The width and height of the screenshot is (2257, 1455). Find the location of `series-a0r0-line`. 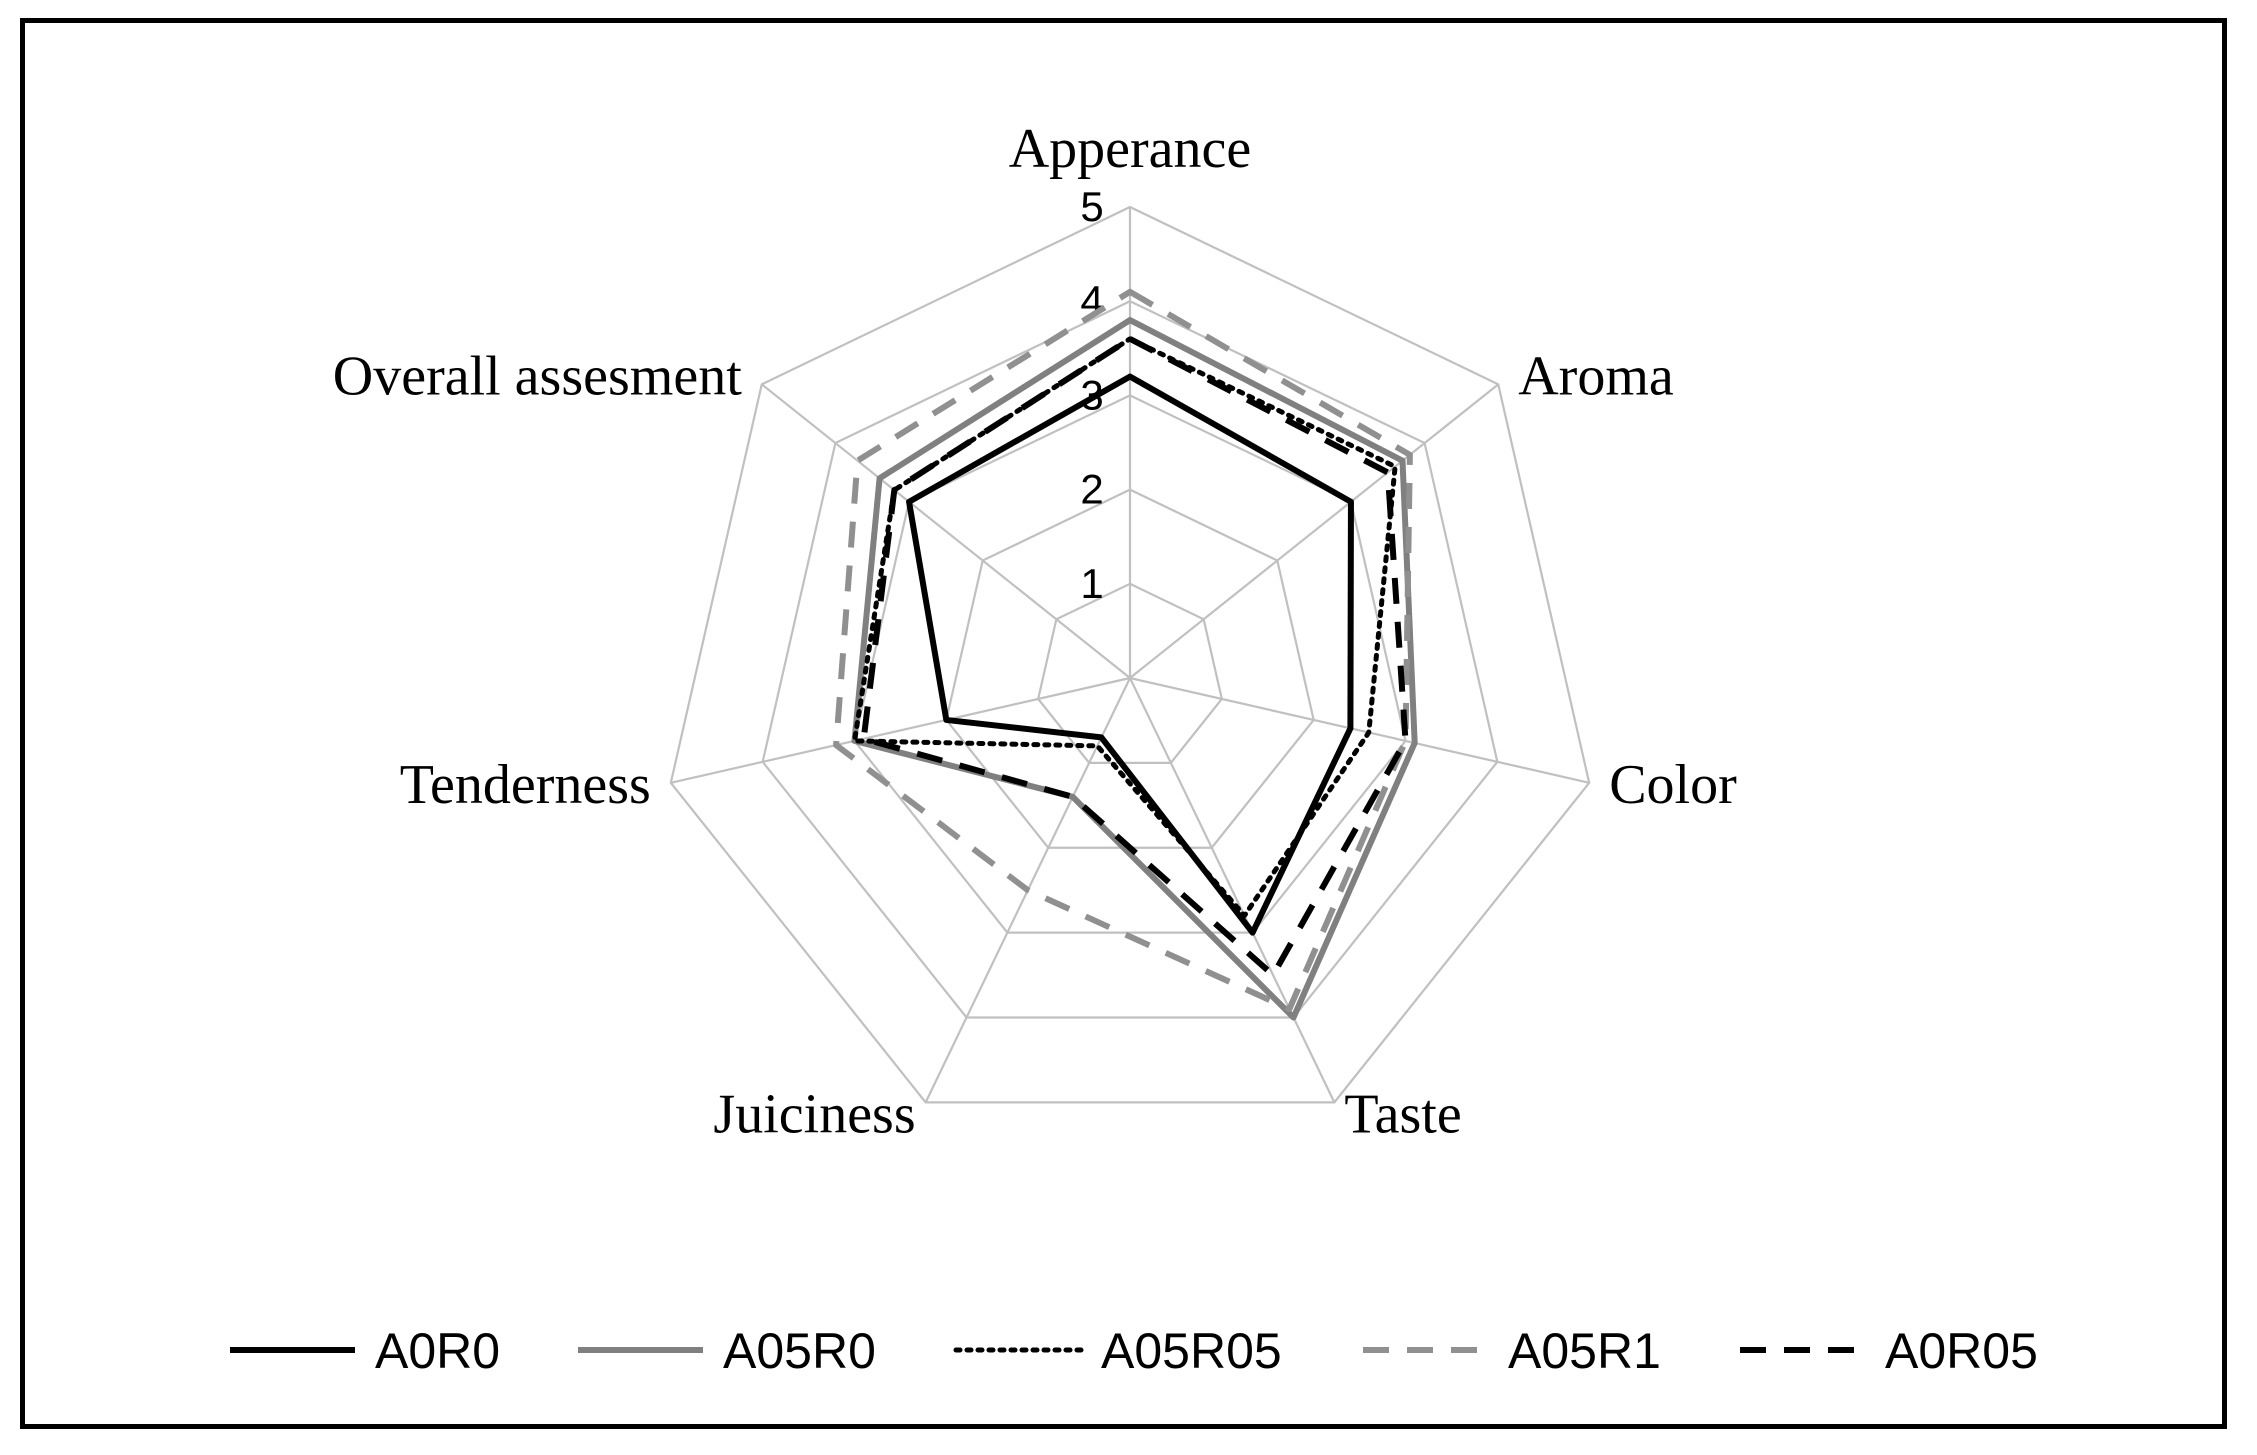

series-a0r0-line is located at coordinates (1130, 654).